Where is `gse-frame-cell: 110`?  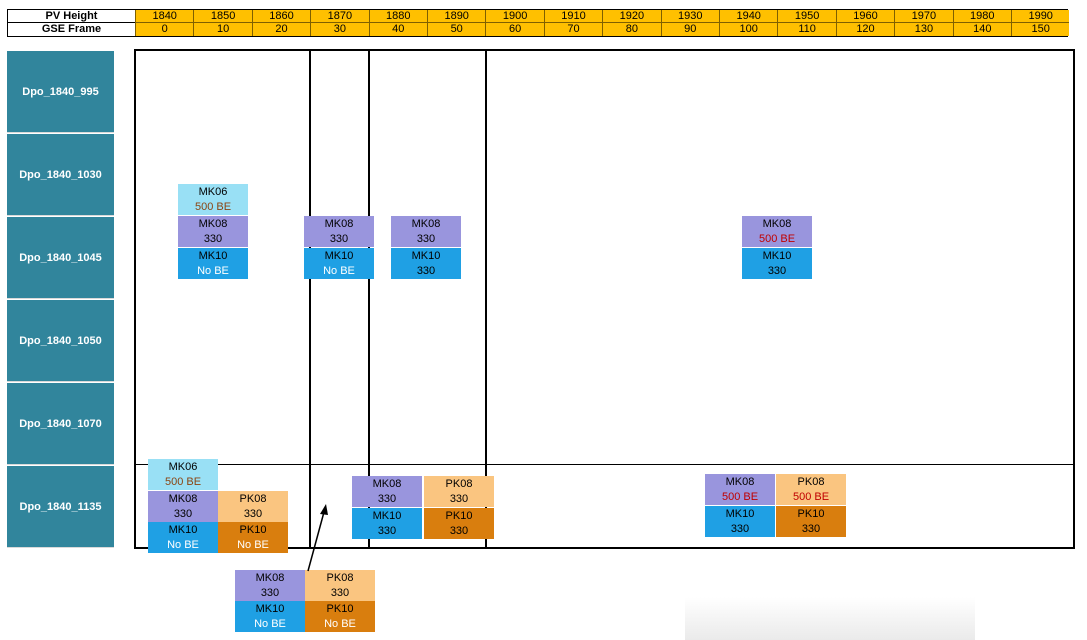 gse-frame-cell: 110 is located at coordinates (806, 29).